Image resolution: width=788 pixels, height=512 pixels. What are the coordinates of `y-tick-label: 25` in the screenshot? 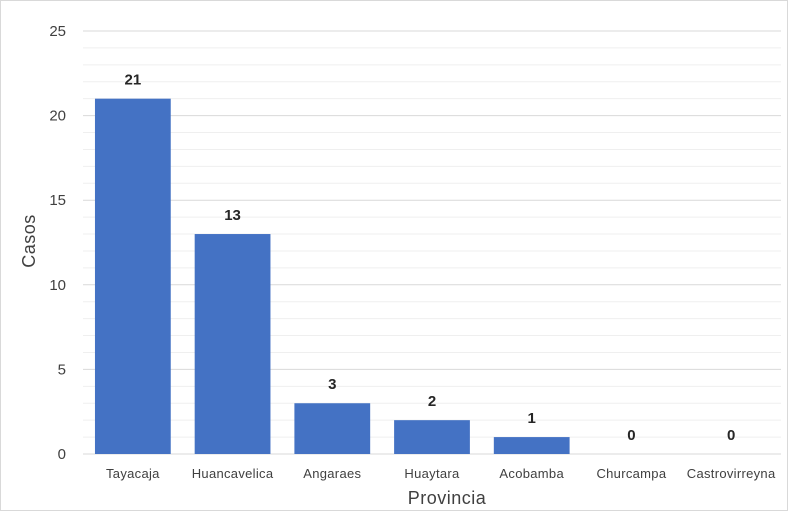 It's located at (57, 31).